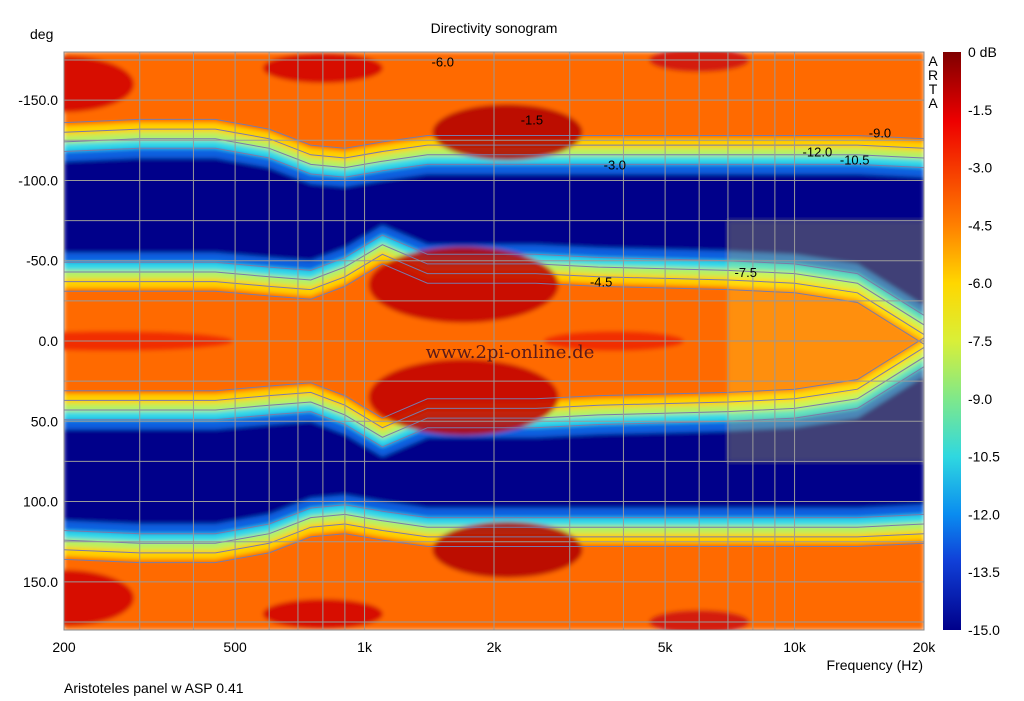  What do you see at coordinates (855, 160) in the screenshot?
I see `contour-value-label: -10.5` at bounding box center [855, 160].